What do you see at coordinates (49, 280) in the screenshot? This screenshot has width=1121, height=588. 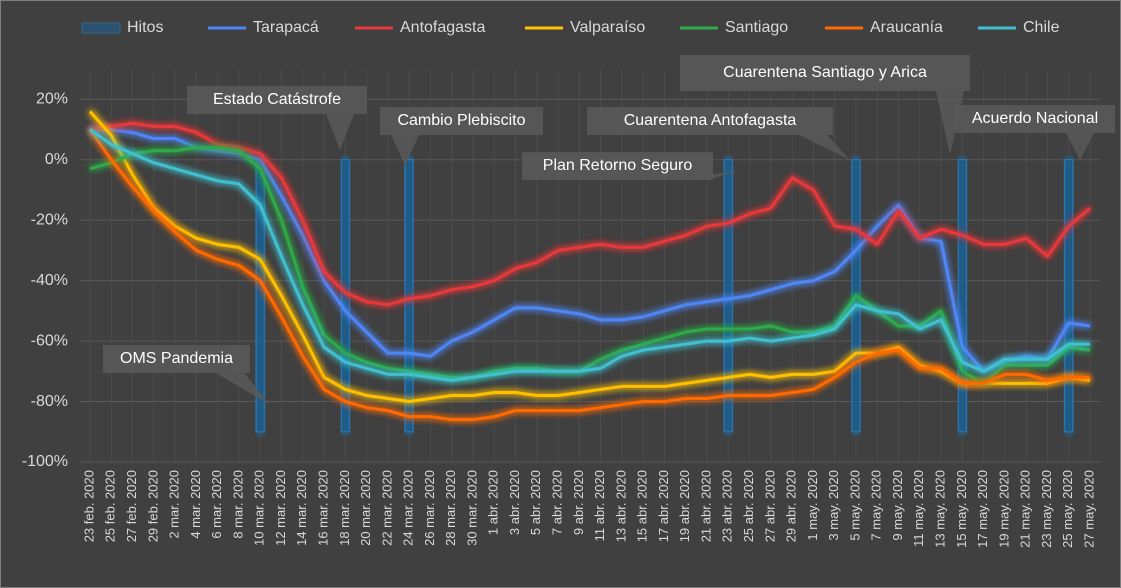 I see `y-tick-label: -40%` at bounding box center [49, 280].